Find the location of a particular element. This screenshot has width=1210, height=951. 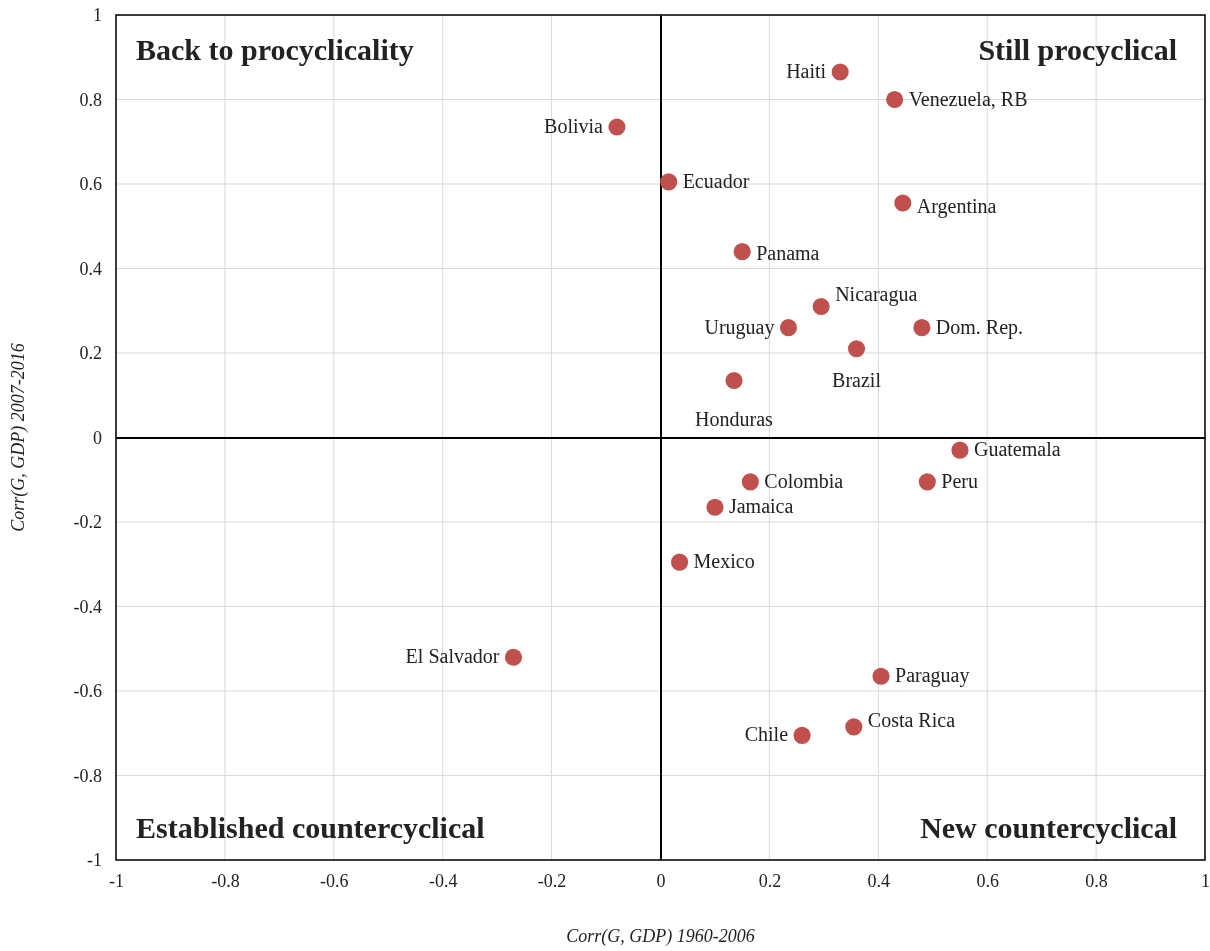

y-tick-label: -0.2 is located at coordinates (87, 522).